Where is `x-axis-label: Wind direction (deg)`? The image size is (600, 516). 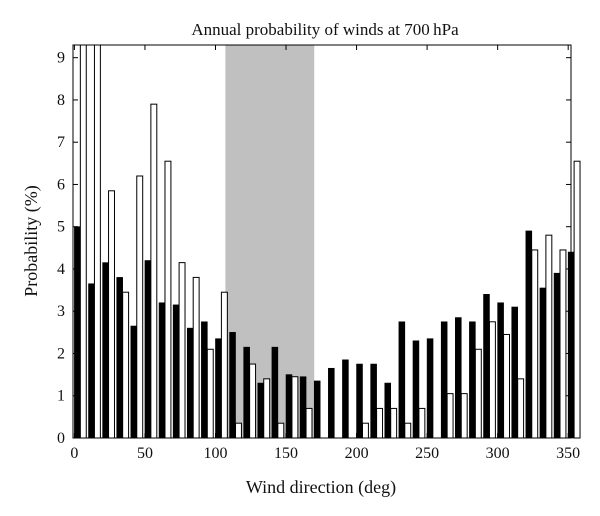 x-axis-label: Wind direction (deg) is located at coordinates (321, 487).